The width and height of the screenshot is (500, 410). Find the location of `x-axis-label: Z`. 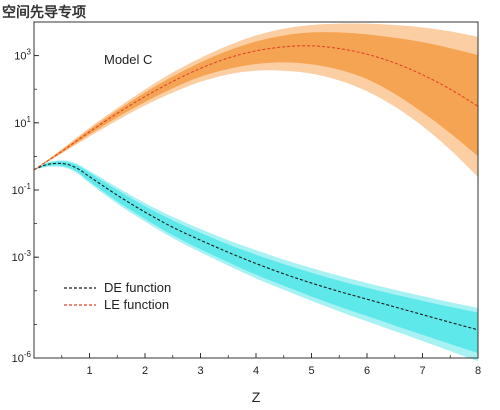

x-axis-label: Z is located at coordinates (256, 397).